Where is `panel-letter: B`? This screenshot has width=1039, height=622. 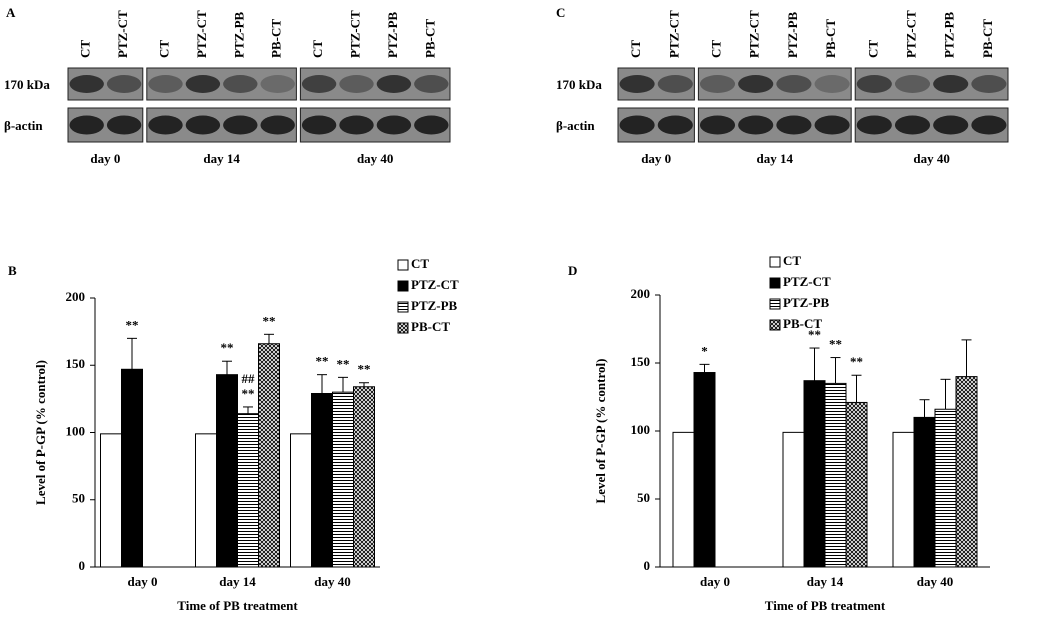 panel-letter: B is located at coordinates (12, 270).